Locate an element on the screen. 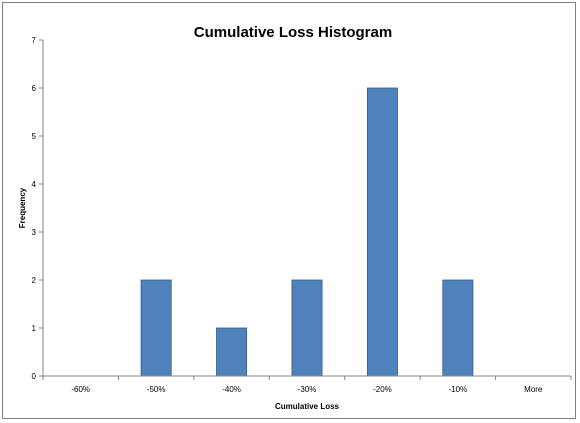 The image size is (580, 423). y-axis-label: Frequency is located at coordinates (22, 207).